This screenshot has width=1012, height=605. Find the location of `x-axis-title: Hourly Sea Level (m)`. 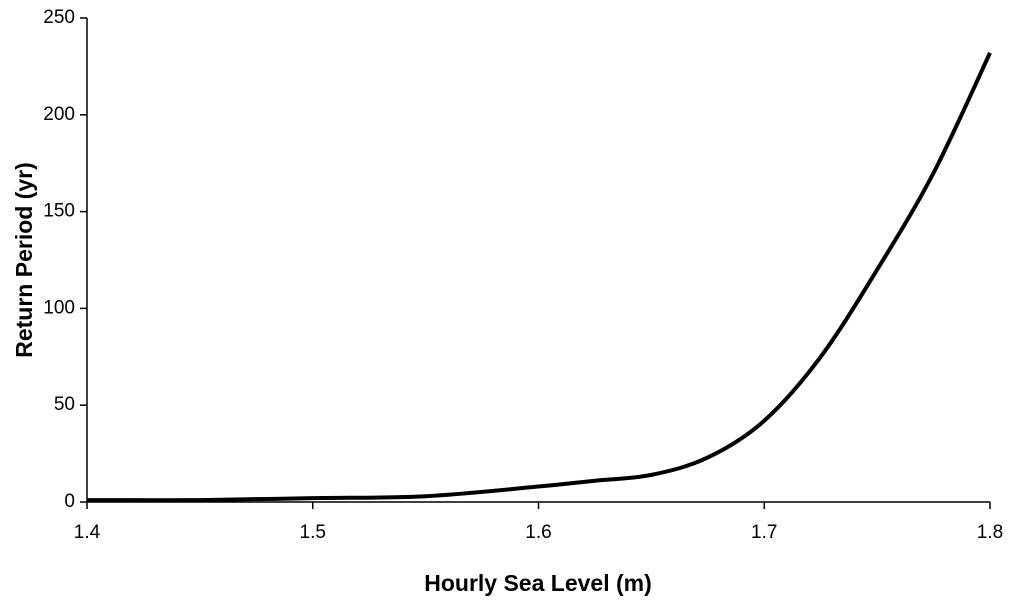

x-axis-title: Hourly Sea Level (m) is located at coordinates (538, 583).